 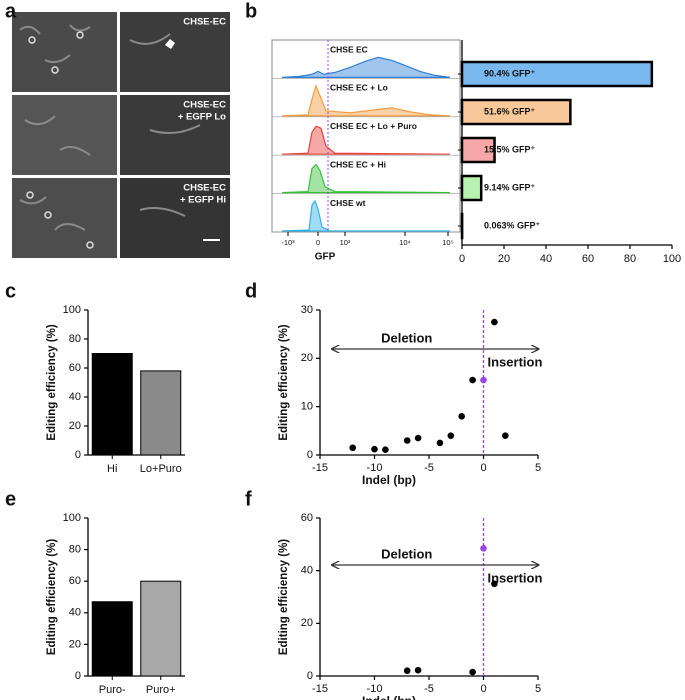 What do you see at coordinates (307, 407) in the screenshot?
I see `y-tick-label: 10` at bounding box center [307, 407].